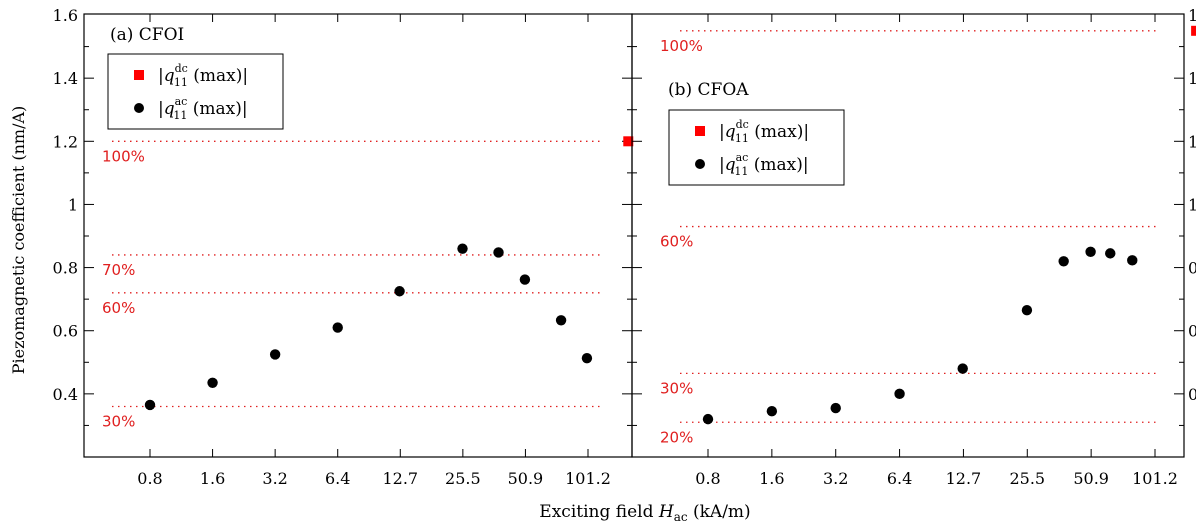 The image size is (1196, 527). What do you see at coordinates (1192, 141) in the screenshot?
I see `y-tick-label-right: 1.2` at bounding box center [1192, 141].